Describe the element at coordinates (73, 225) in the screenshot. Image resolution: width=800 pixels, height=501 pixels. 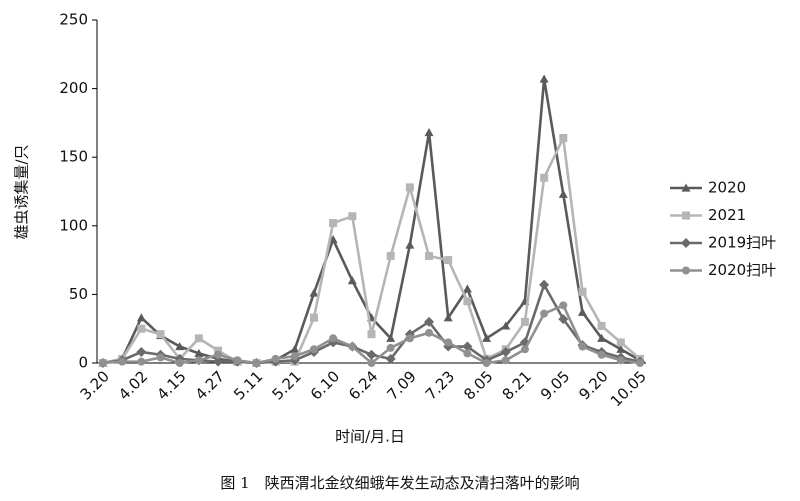
I see `y-tick-label: 100` at that location.